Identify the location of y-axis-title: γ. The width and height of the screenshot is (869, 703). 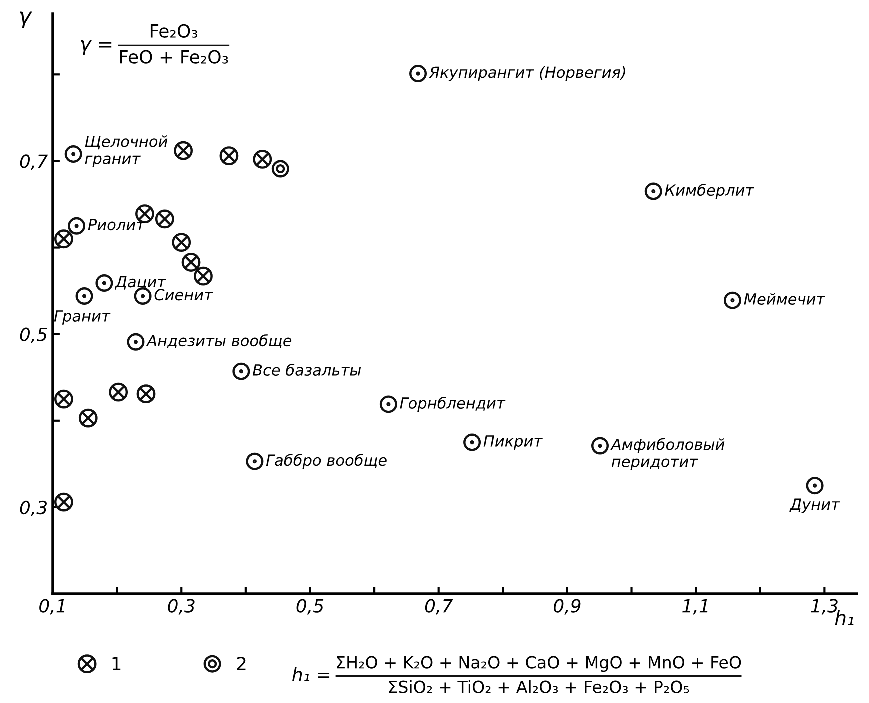
(26, 20).